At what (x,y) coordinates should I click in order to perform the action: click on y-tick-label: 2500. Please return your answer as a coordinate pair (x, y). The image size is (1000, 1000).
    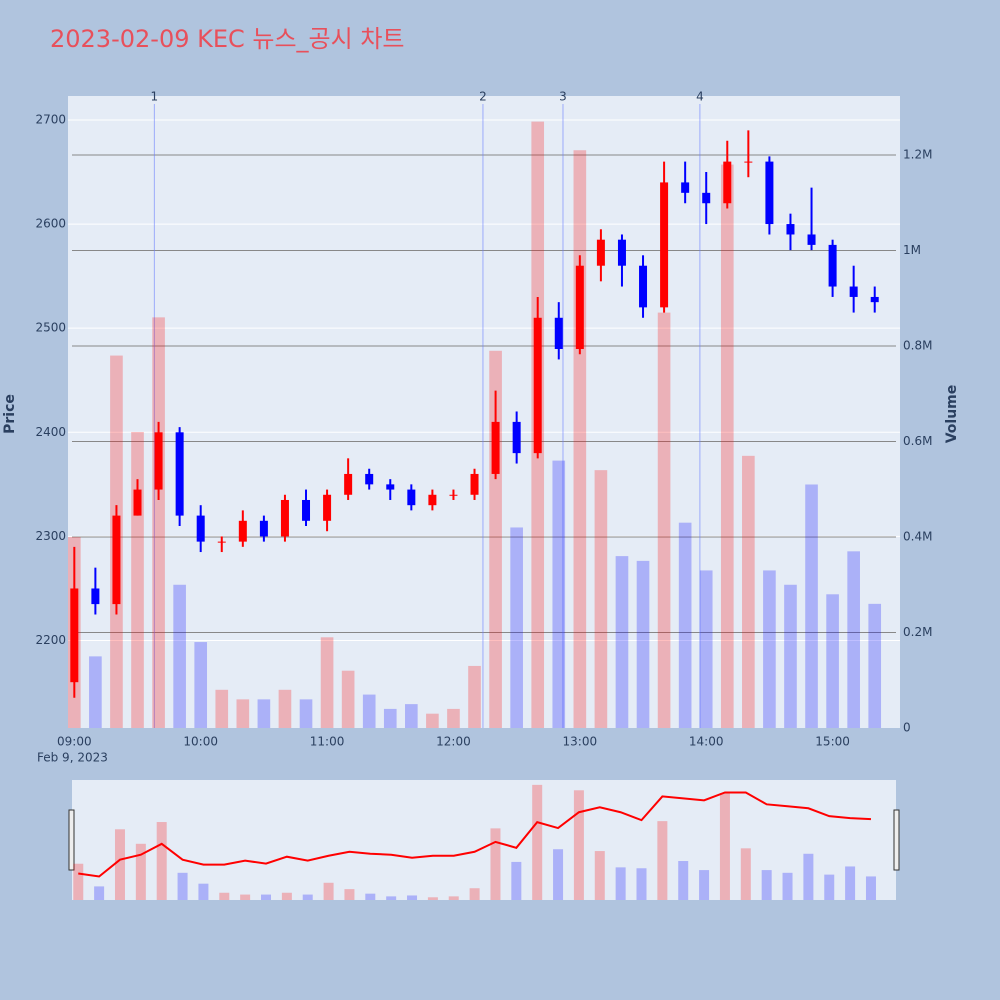
    Looking at the image, I should click on (50, 328).